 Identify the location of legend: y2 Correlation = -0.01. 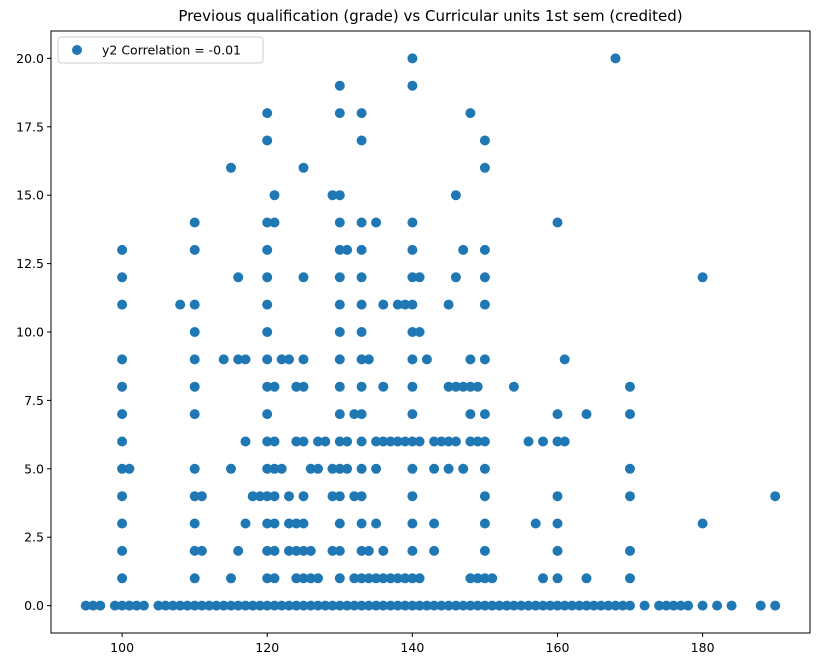
(160, 50).